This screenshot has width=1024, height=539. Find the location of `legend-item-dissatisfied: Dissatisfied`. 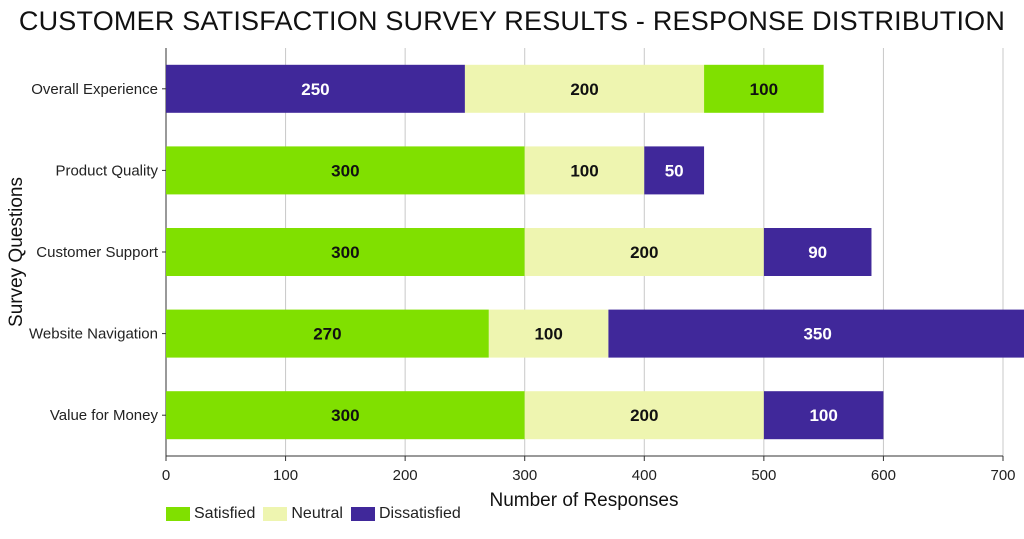

legend-item-dissatisfied: Dissatisfied is located at coordinates (405, 514).